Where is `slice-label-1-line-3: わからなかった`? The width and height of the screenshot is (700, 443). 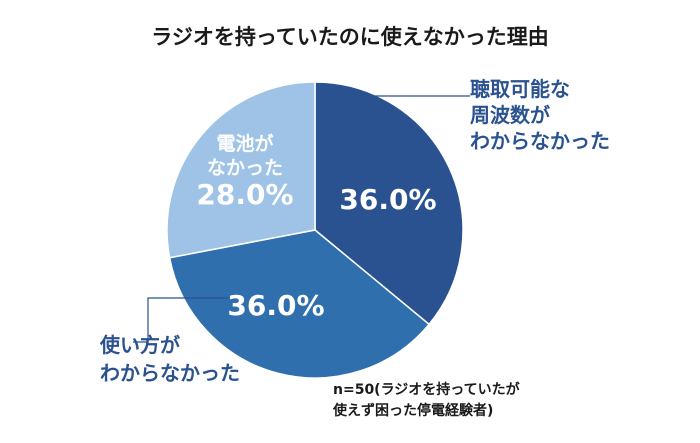 slice-label-1-line-3: わからなかった is located at coordinates (540, 141).